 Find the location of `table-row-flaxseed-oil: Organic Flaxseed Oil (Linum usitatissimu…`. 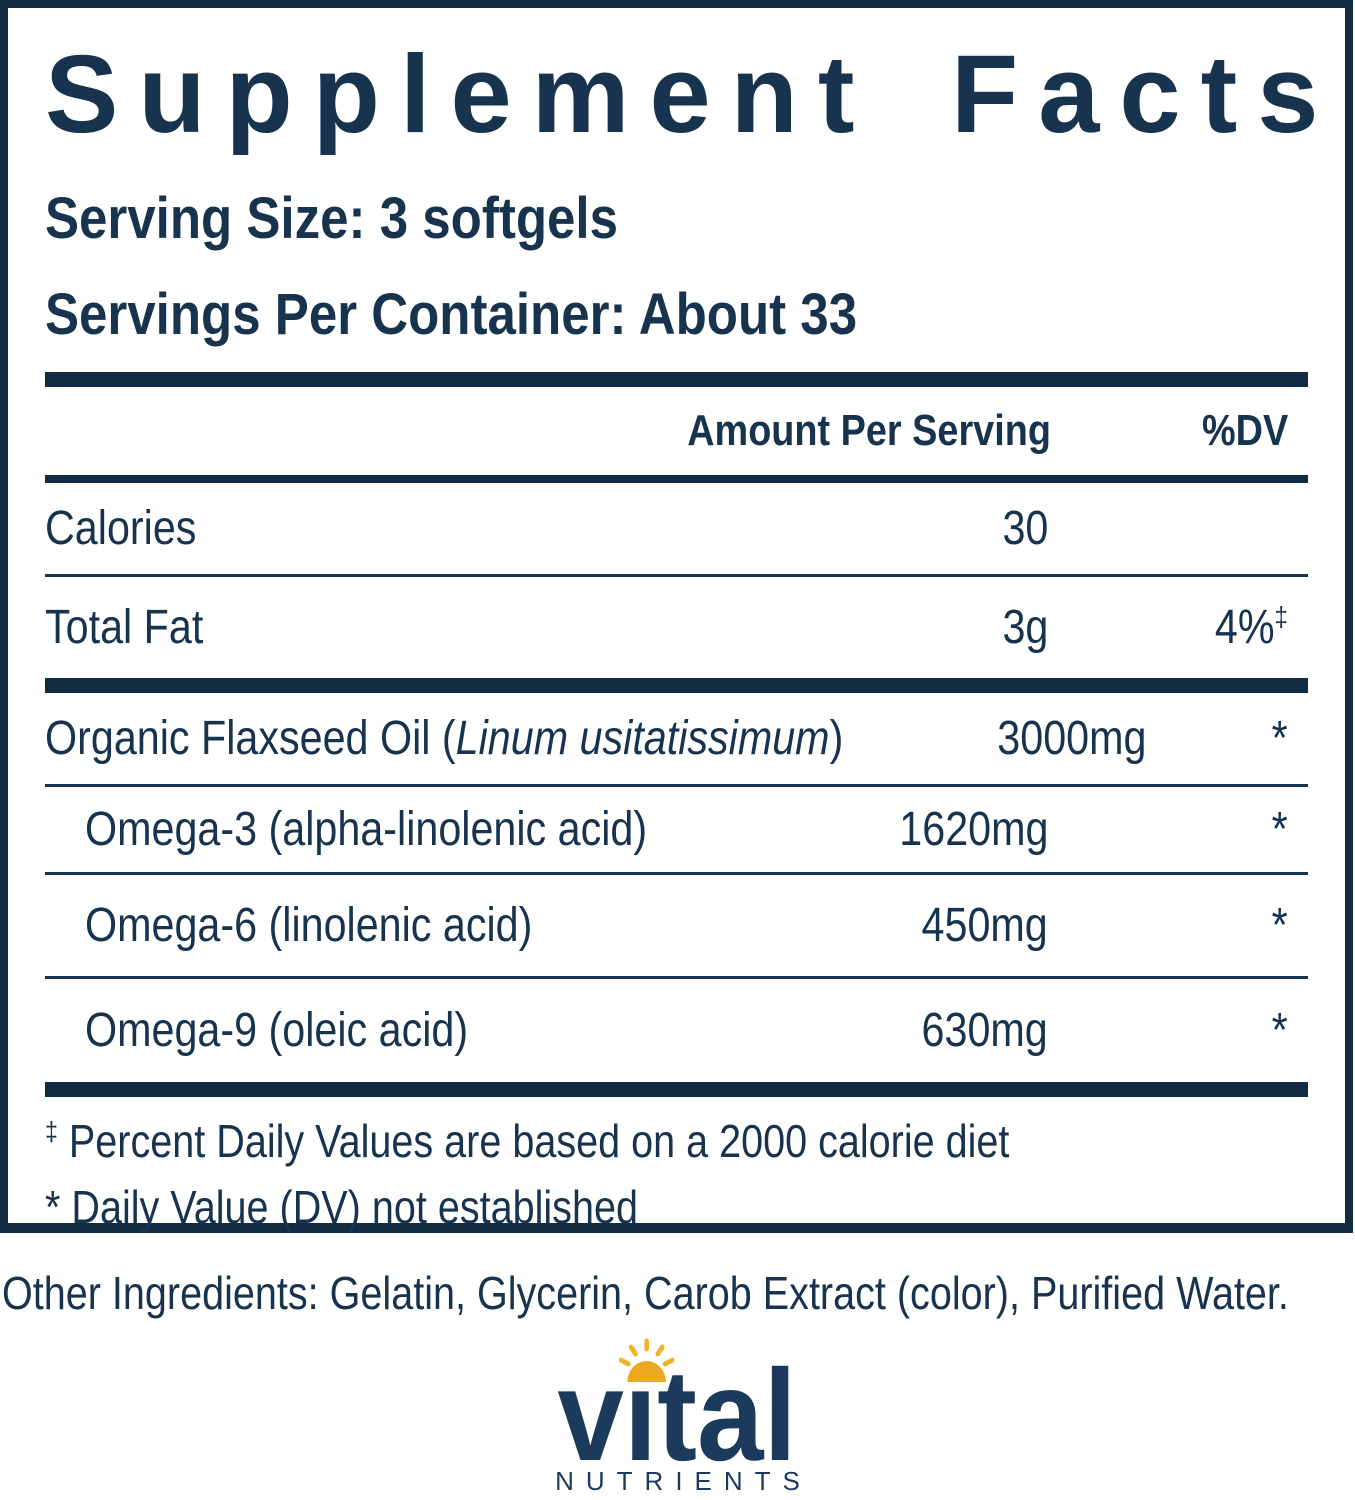

table-row-flaxseed-oil: Organic Flaxseed Oil (Linum usitatissimu… is located at coordinates (676, 738).